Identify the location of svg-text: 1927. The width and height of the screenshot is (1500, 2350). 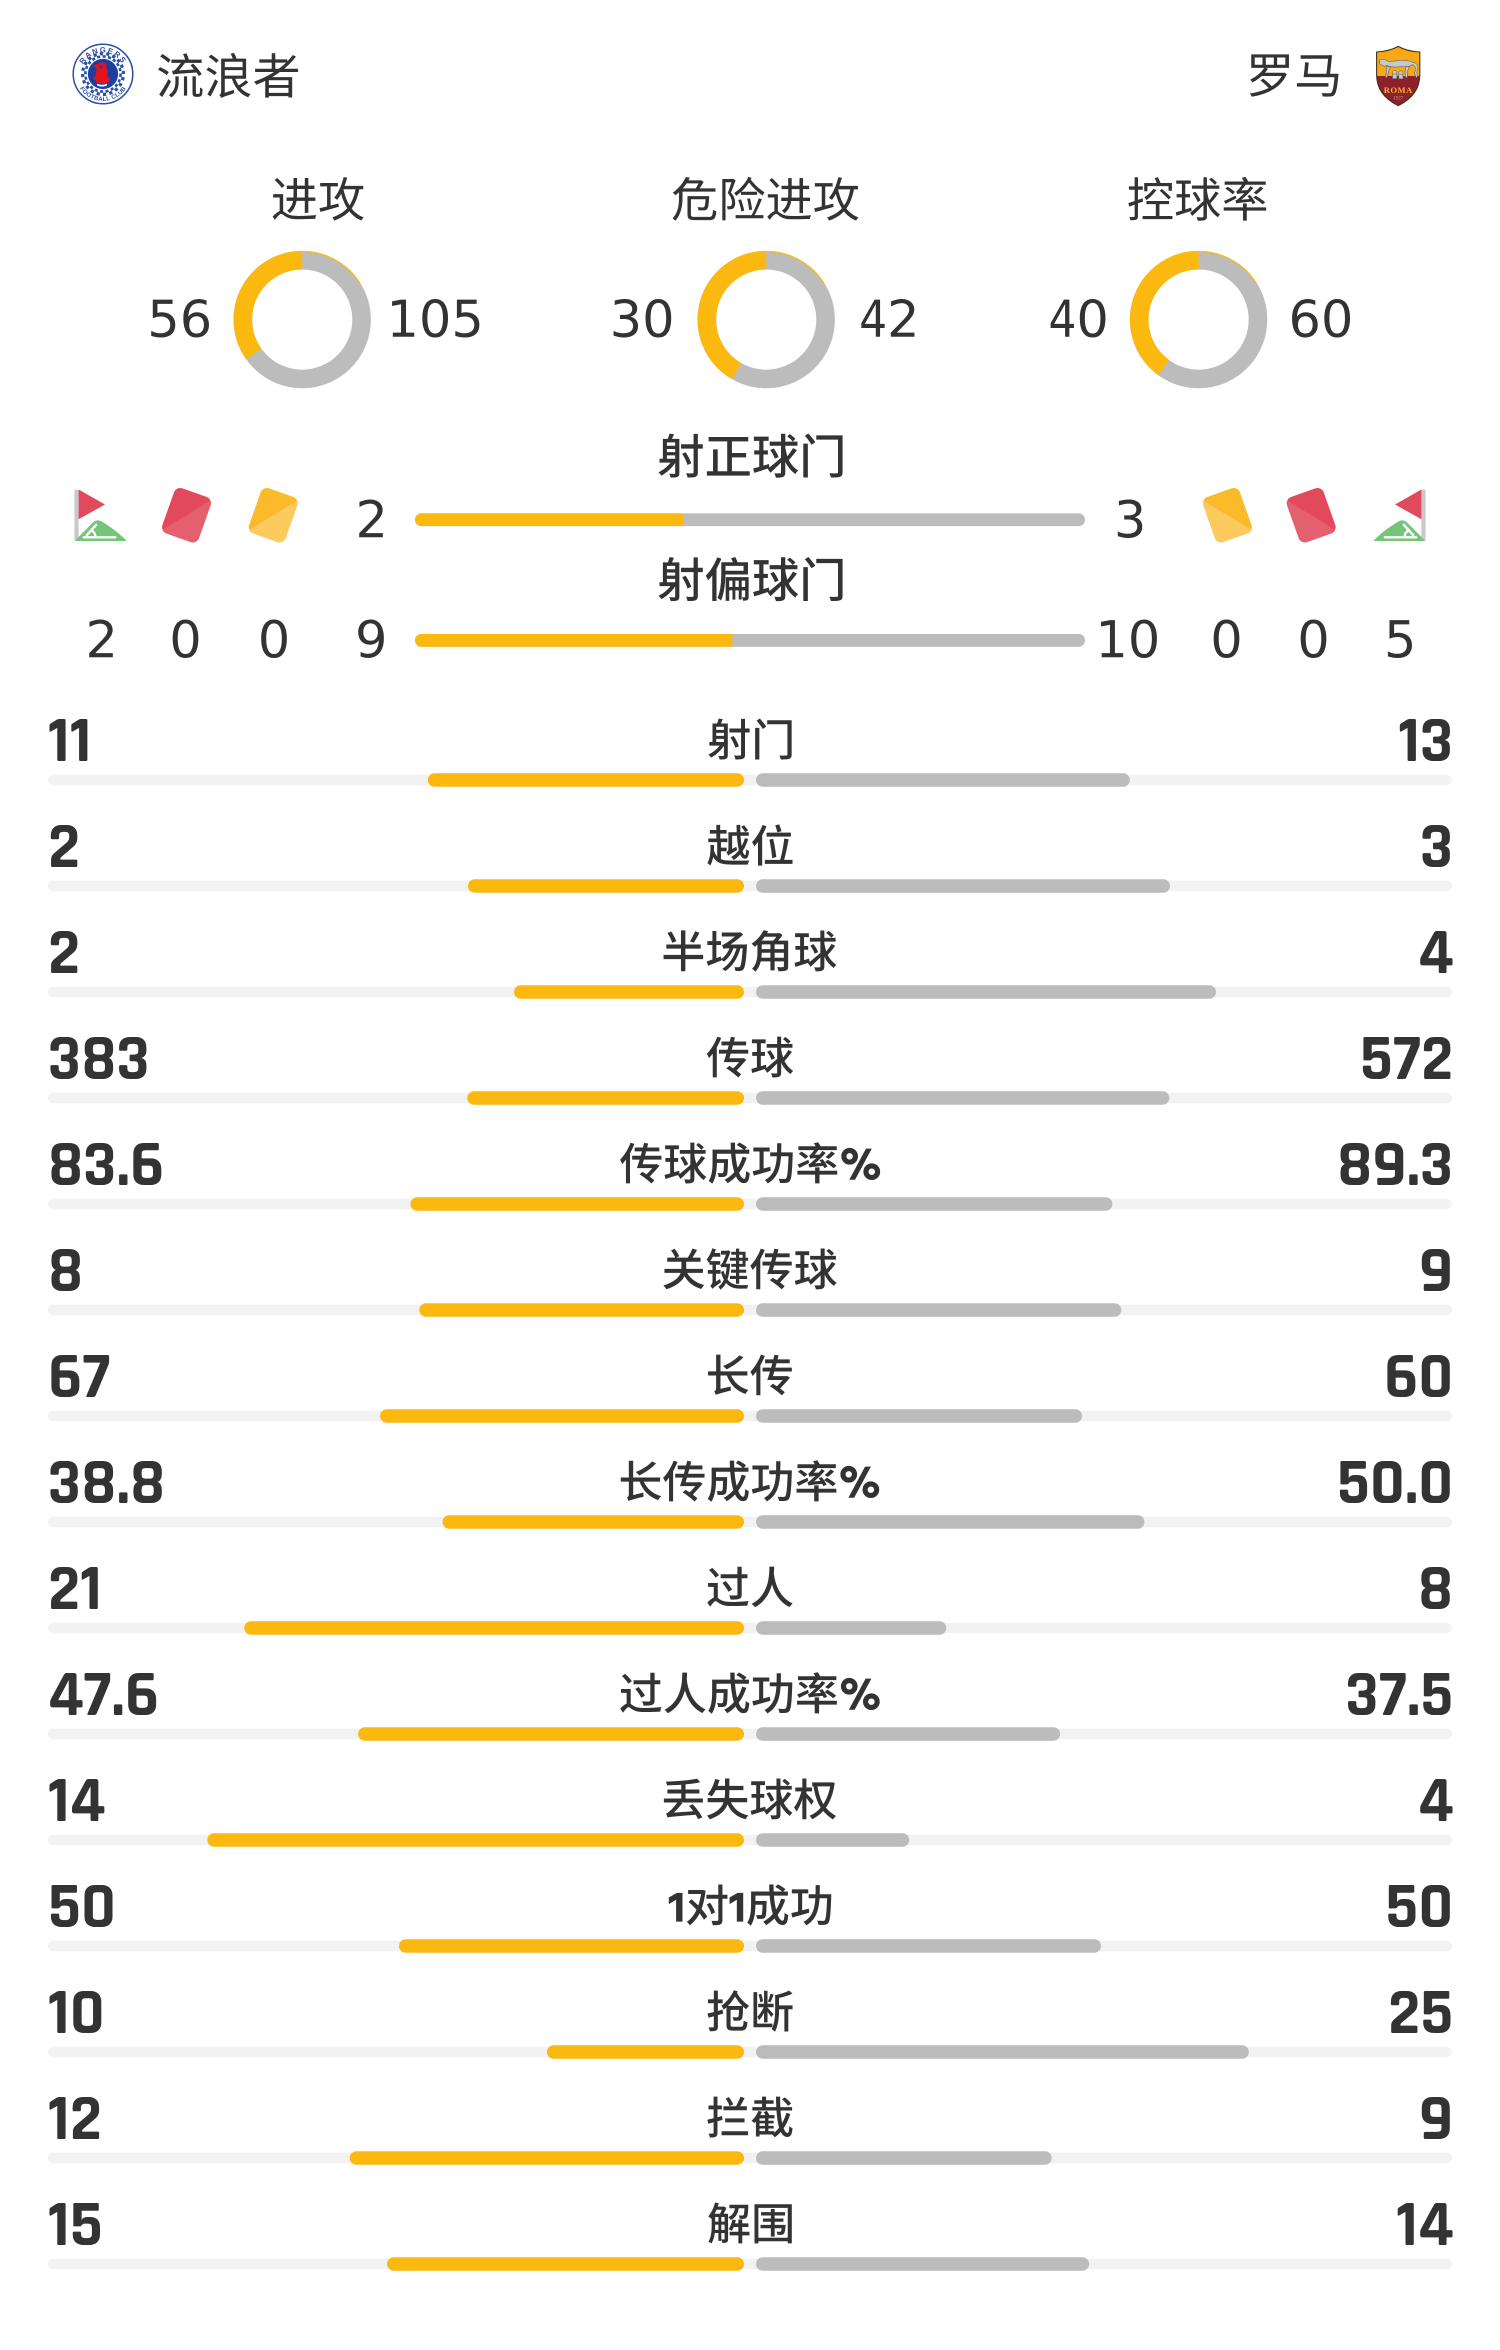
(1398, 99).